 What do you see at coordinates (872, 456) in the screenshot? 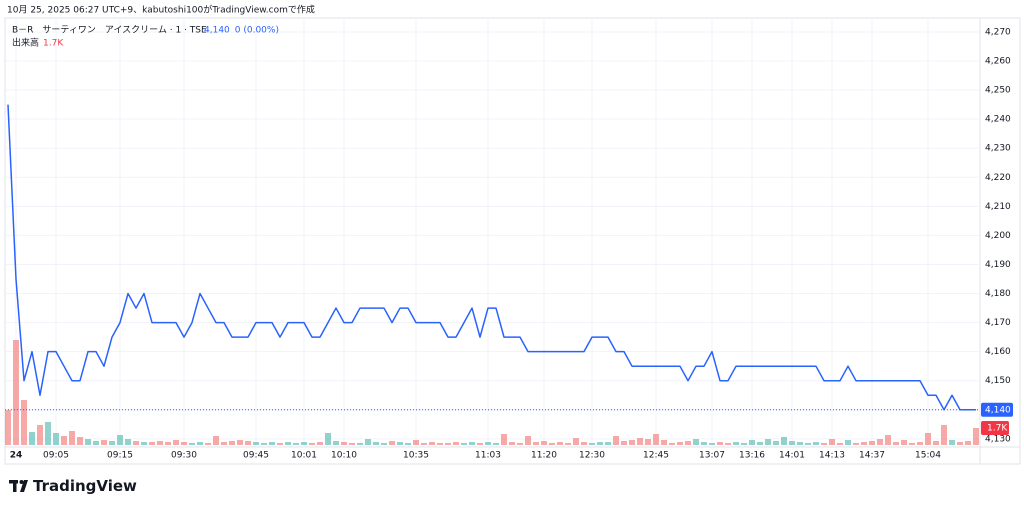
I see `x-tick-label: 14:37` at bounding box center [872, 456].